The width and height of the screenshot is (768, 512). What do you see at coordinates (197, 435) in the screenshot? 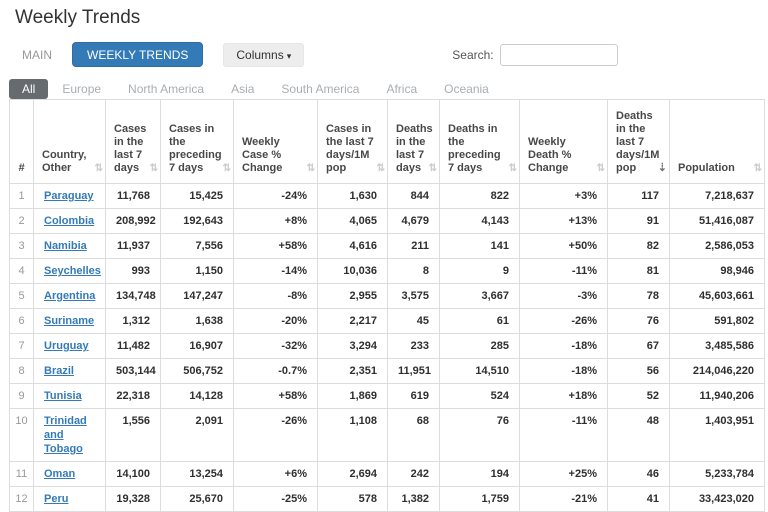
I see `cases-preceding-7-days-value: 2,091` at bounding box center [197, 435].